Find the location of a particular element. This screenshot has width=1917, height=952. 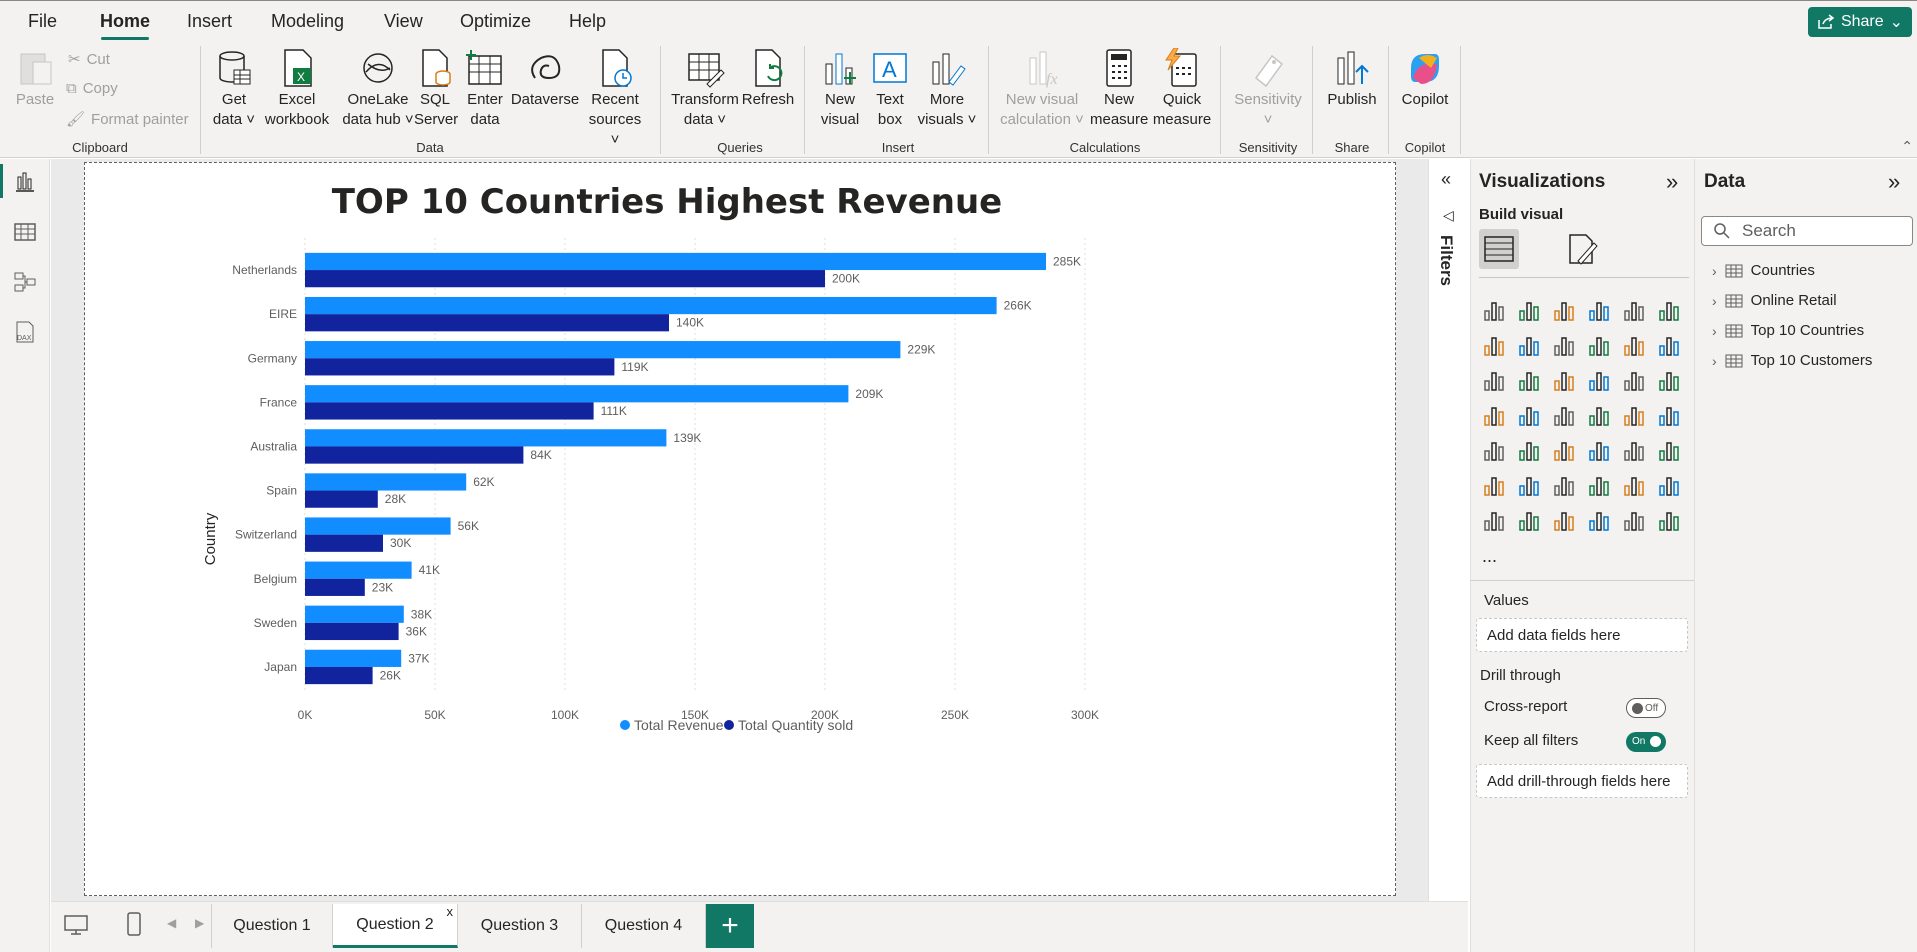

filled-map-icon is located at coordinates (1565, 415).